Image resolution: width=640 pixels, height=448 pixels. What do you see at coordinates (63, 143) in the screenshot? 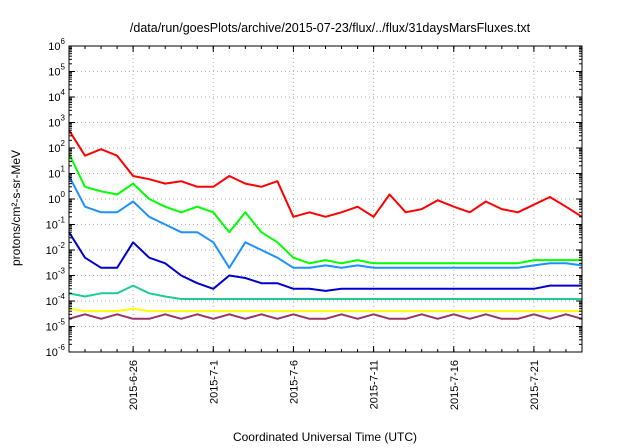
I see `y-tick-exponent: 2` at bounding box center [63, 143].